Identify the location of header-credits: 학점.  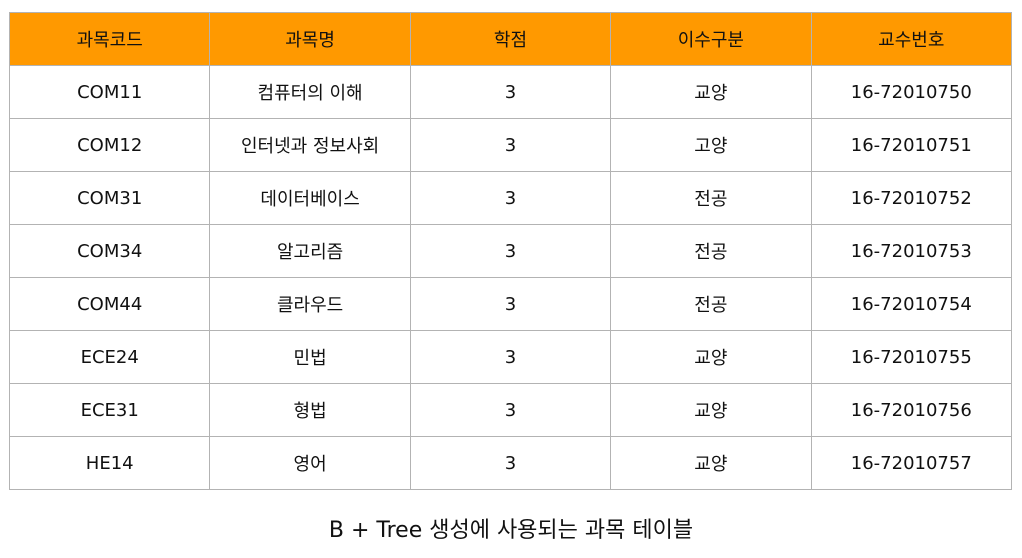
(510, 39).